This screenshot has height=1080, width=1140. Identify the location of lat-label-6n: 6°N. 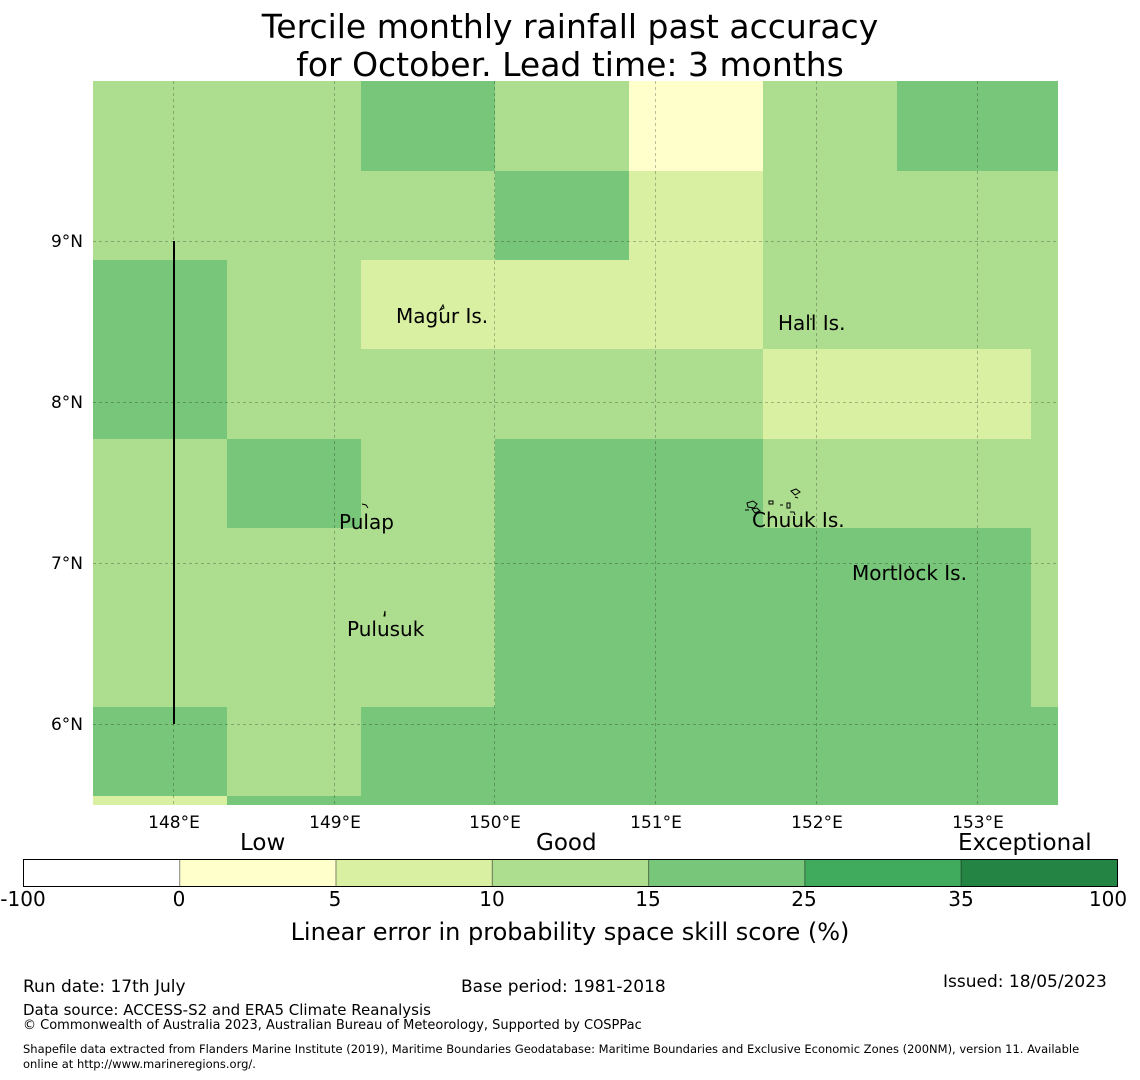
(67, 725).